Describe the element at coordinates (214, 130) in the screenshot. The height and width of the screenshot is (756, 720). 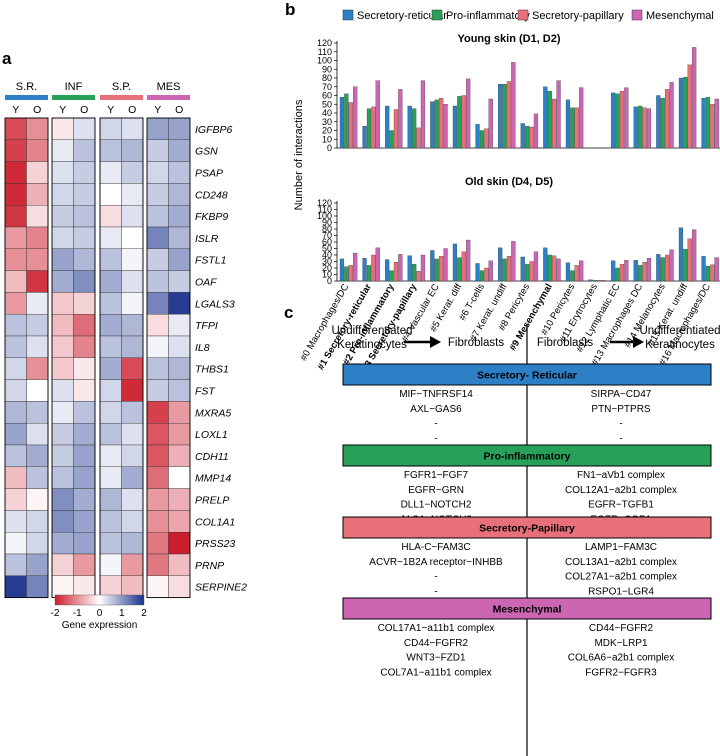
I see `gene-label: IGFBP6` at that location.